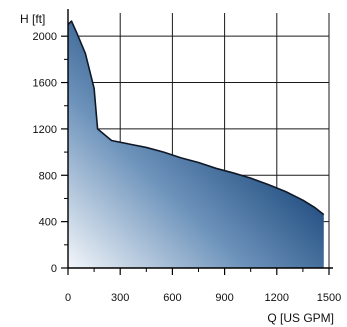  Describe the element at coordinates (54, 269) in the screenshot. I see `y-tick-label-0: 0` at that location.